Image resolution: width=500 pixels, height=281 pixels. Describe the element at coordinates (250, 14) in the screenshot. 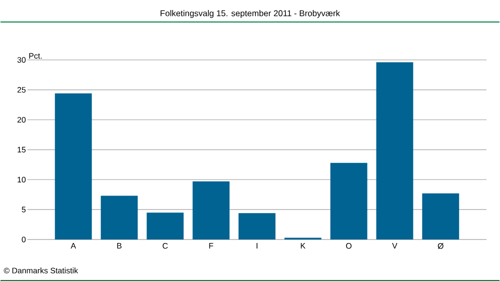

I see `chart-title: Folketingsvalg 15. september 2011 - Brobyværk` at that location.